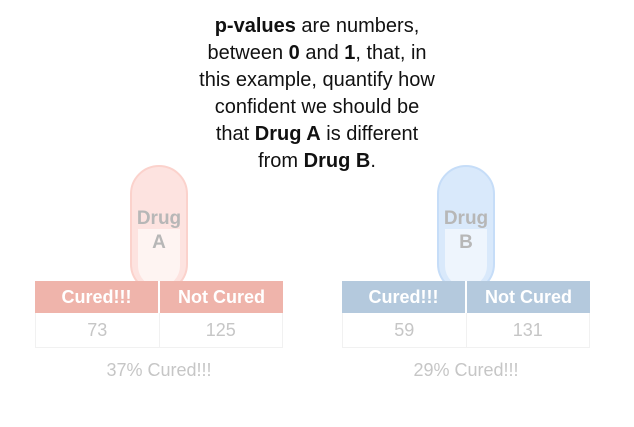 The height and width of the screenshot is (427, 634). Describe the element at coordinates (317, 80) in the screenshot. I see `headline-line-3: this example, quantify how` at that location.